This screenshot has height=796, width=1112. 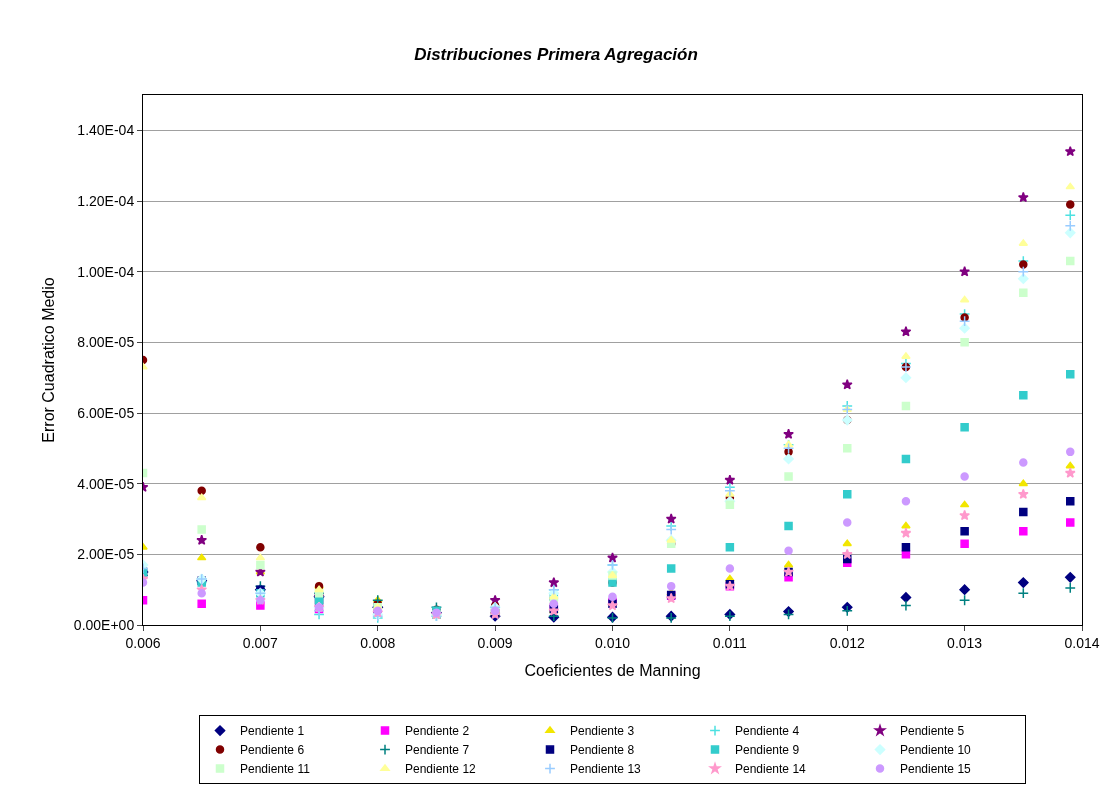 What do you see at coordinates (106, 412) in the screenshot?
I see `y-tick-label: 6.00E-05` at bounding box center [106, 412].